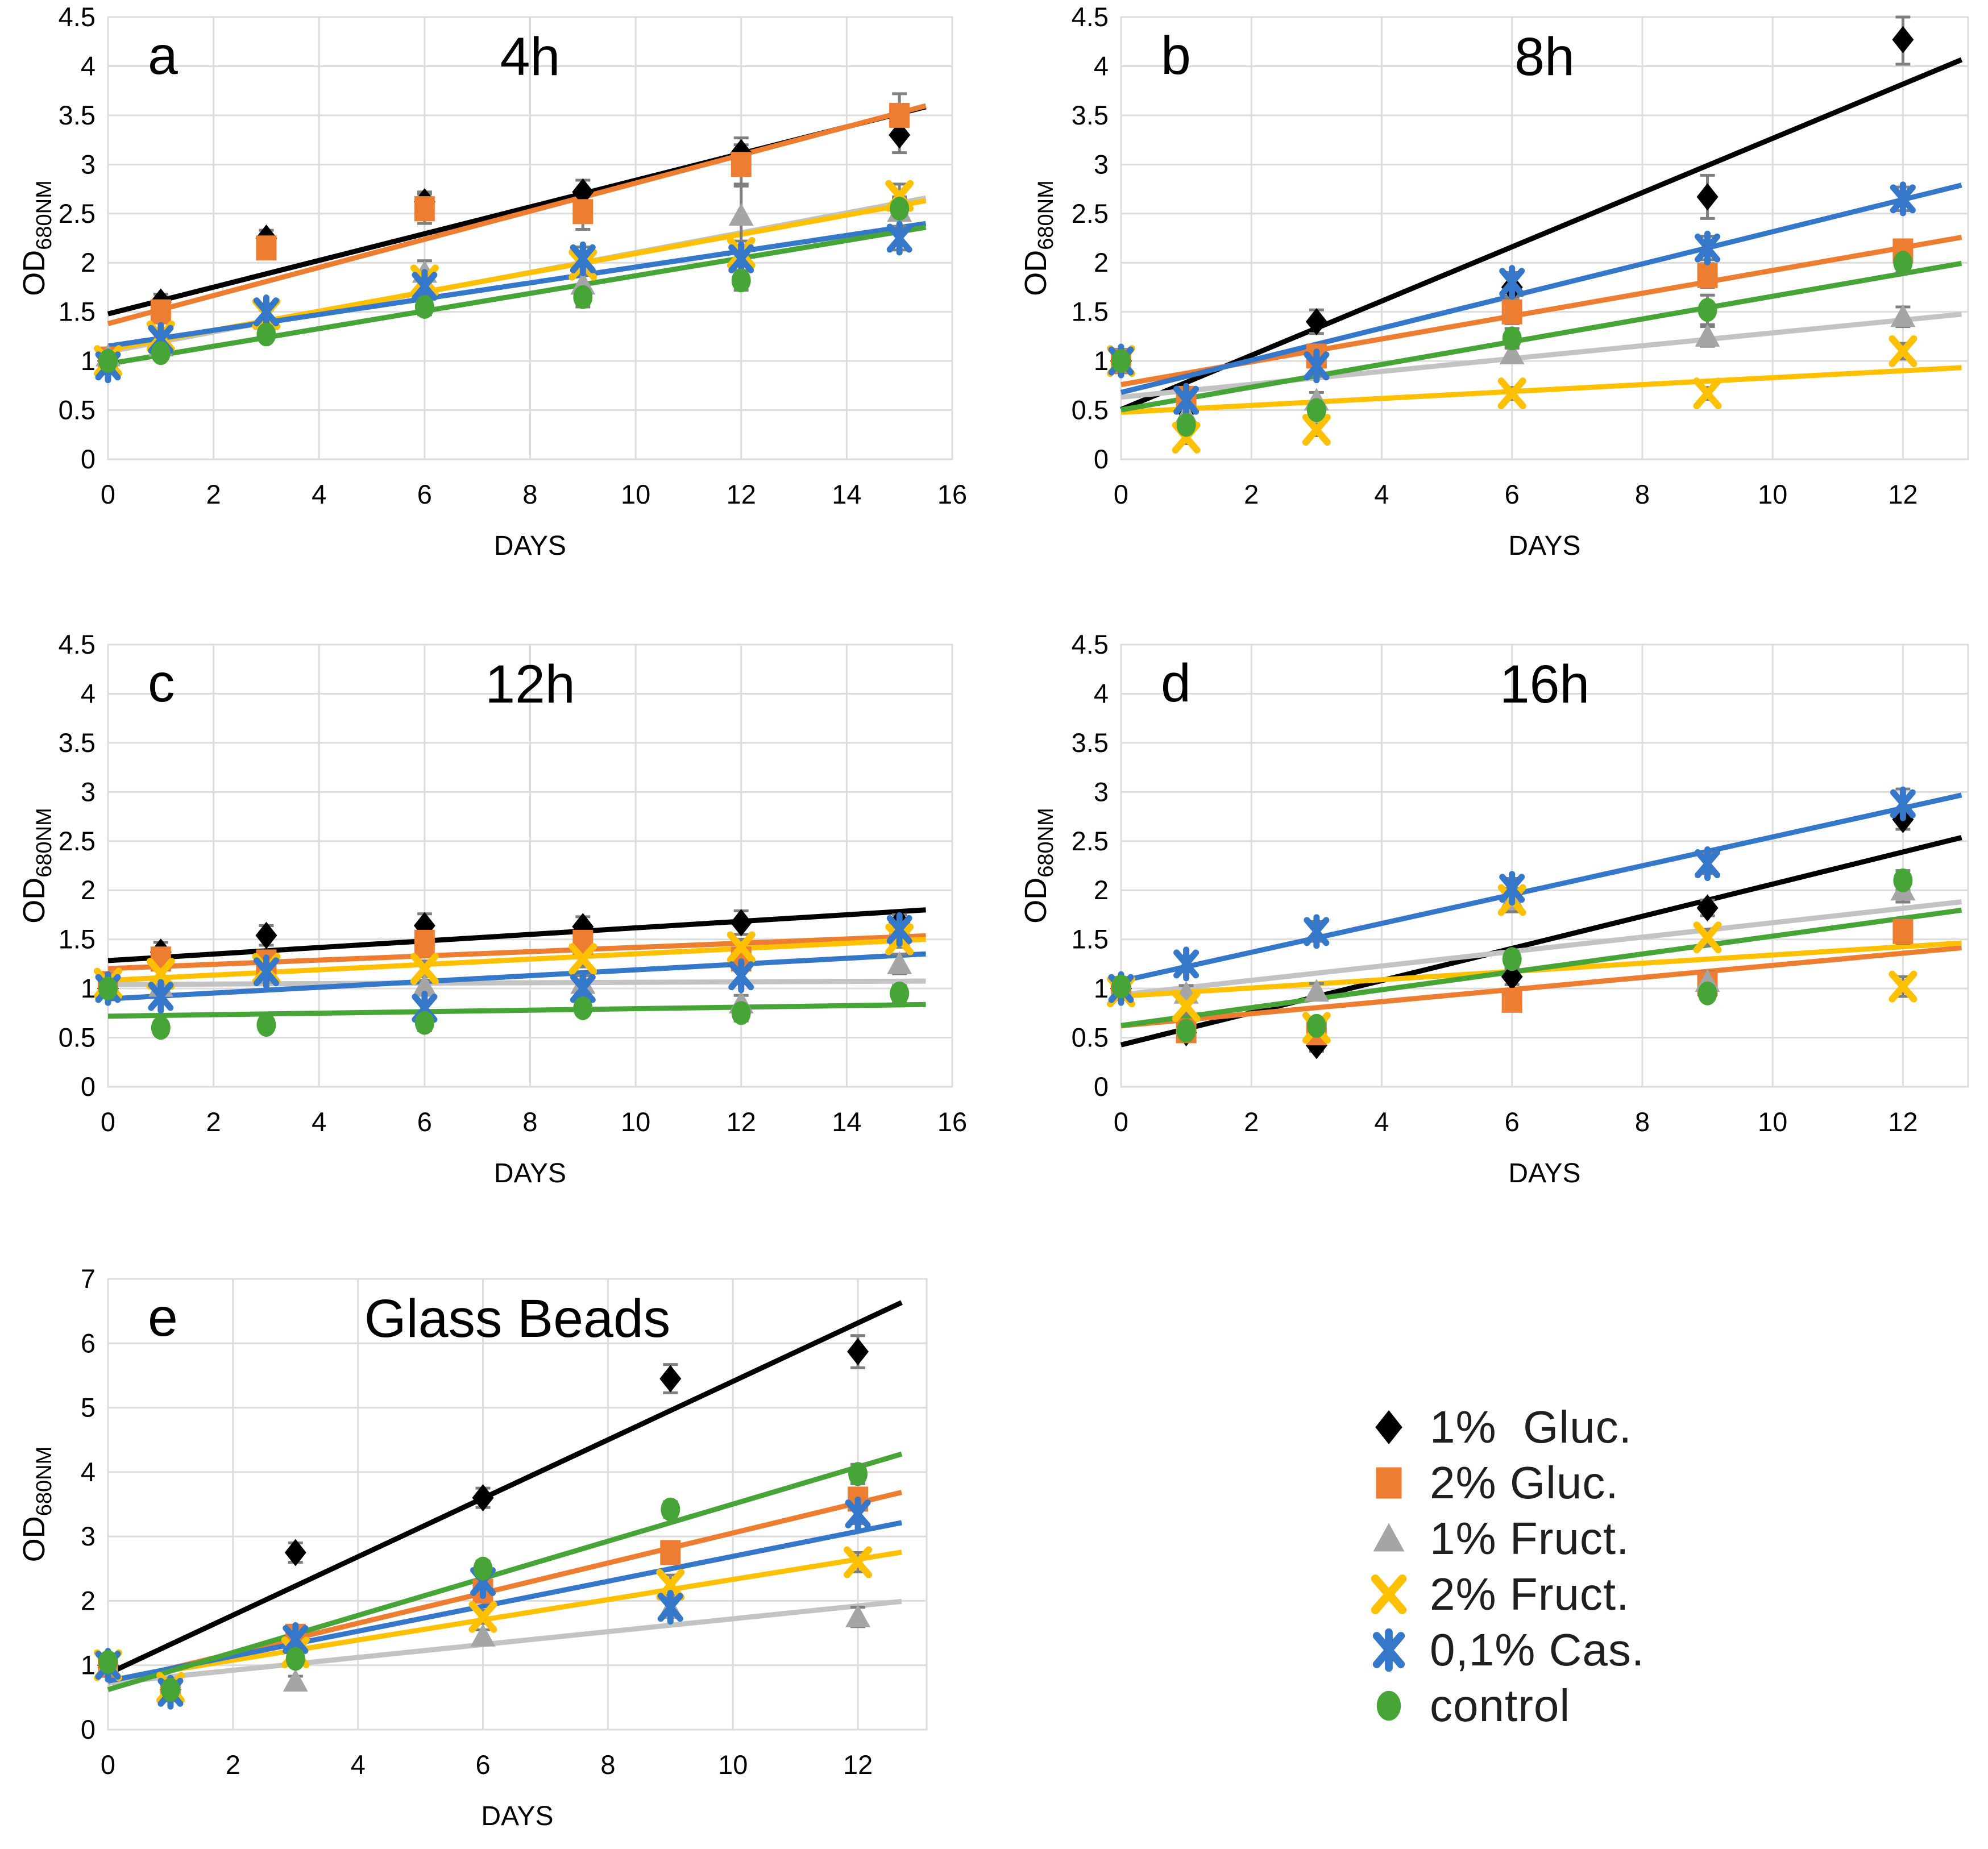  Describe the element at coordinates (1541, 948) in the screenshot. I see `trendline-fruct1` at that location.